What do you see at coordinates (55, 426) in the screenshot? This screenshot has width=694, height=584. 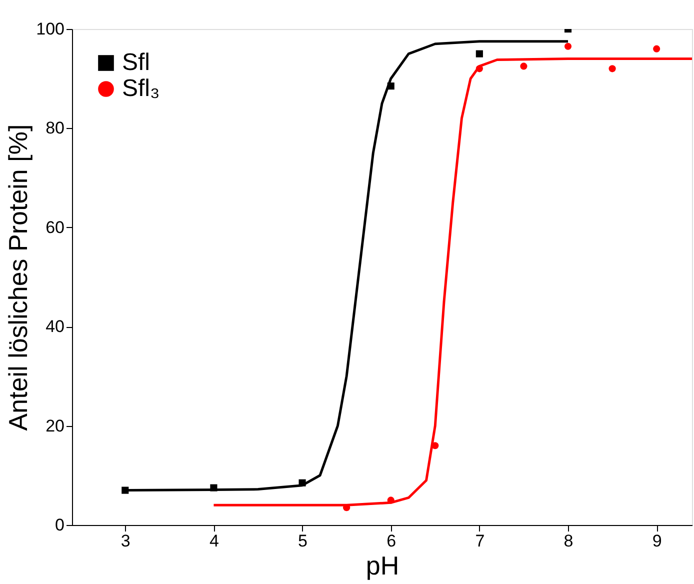 I see `y-tick-label: 20` at bounding box center [55, 426].